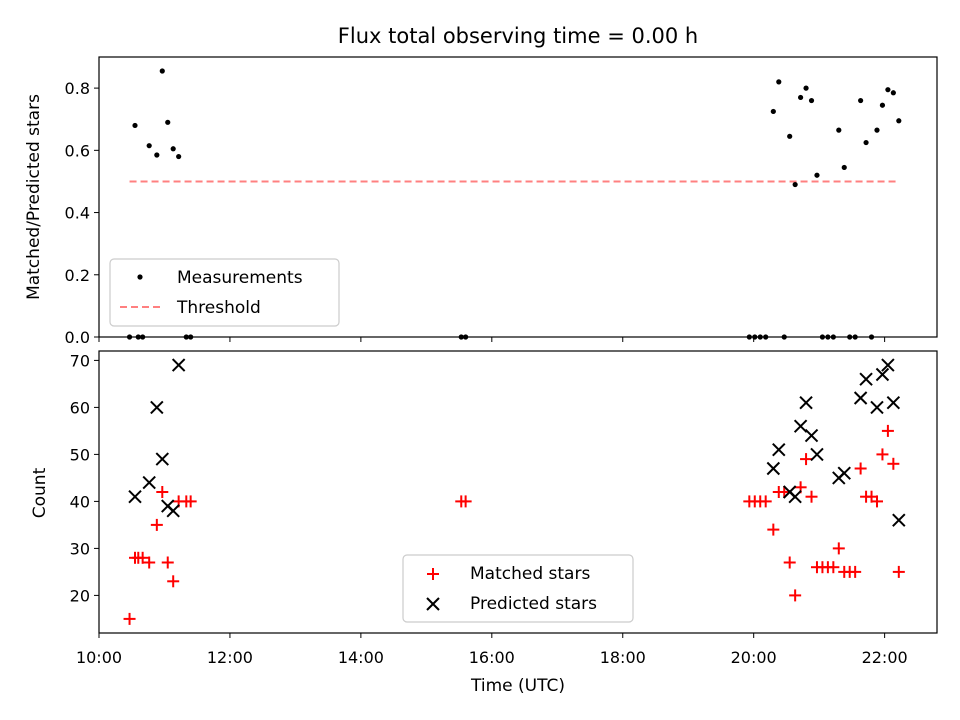 This screenshot has width=960, height=720. What do you see at coordinates (492, 657) in the screenshot?
I see `x-tick-label: 16:00` at bounding box center [492, 657].